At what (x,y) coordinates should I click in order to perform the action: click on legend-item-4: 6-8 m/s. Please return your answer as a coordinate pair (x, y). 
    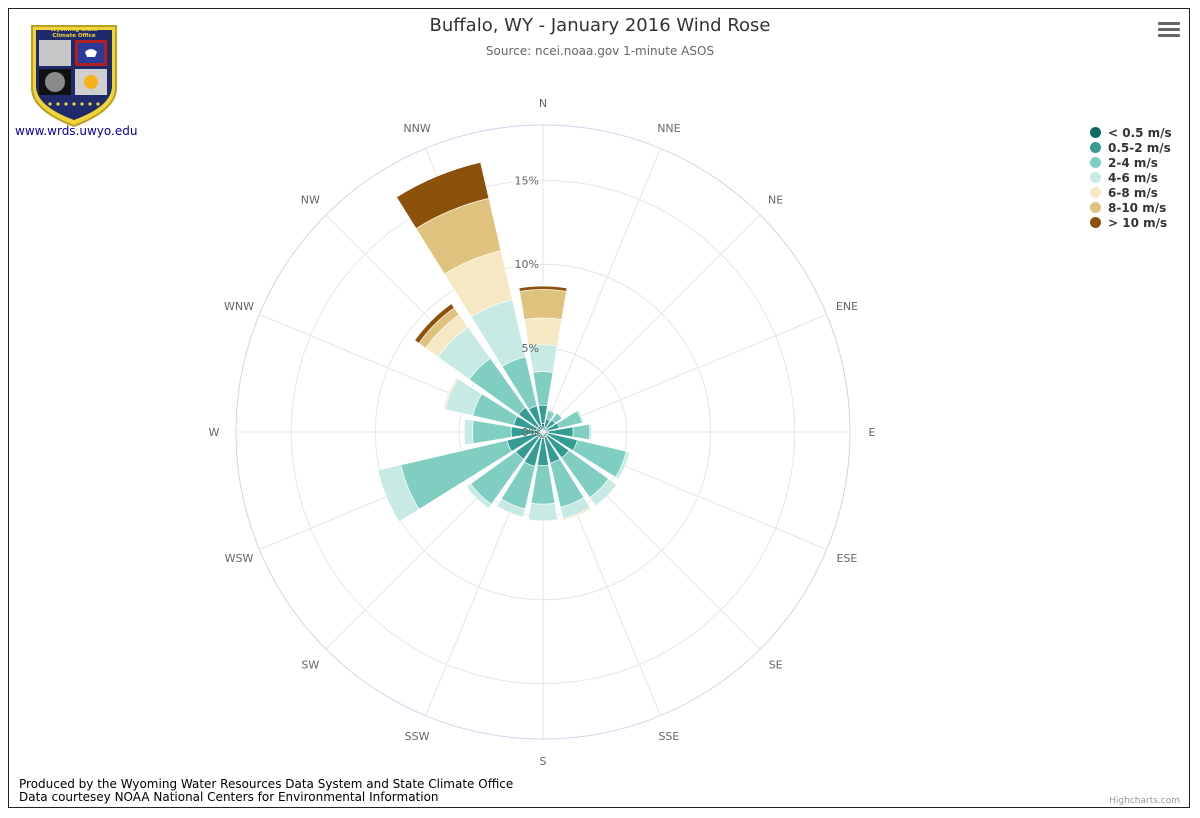
    Looking at the image, I should click on (1131, 192).